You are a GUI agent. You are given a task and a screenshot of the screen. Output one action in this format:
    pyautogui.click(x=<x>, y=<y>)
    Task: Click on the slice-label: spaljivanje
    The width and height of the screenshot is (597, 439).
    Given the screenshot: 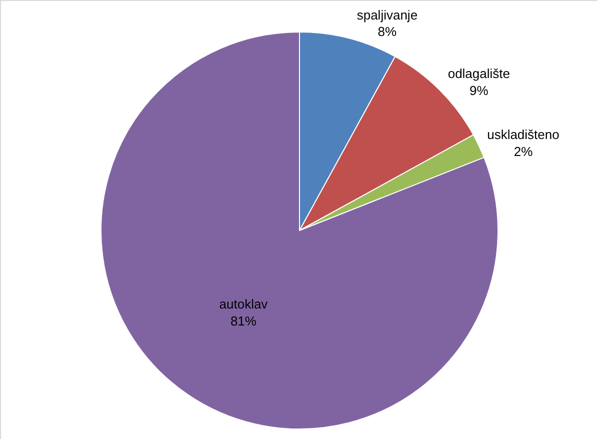 What is the action you would take?
    pyautogui.click(x=387, y=14)
    